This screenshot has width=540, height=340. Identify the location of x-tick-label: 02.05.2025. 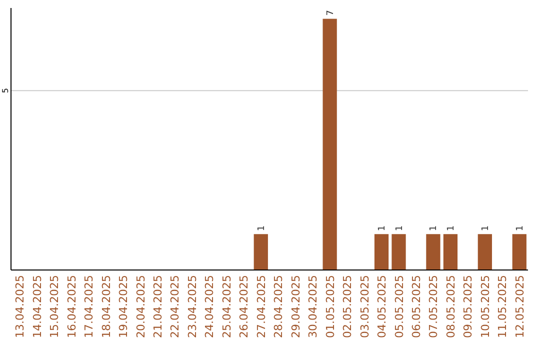
(347, 306).